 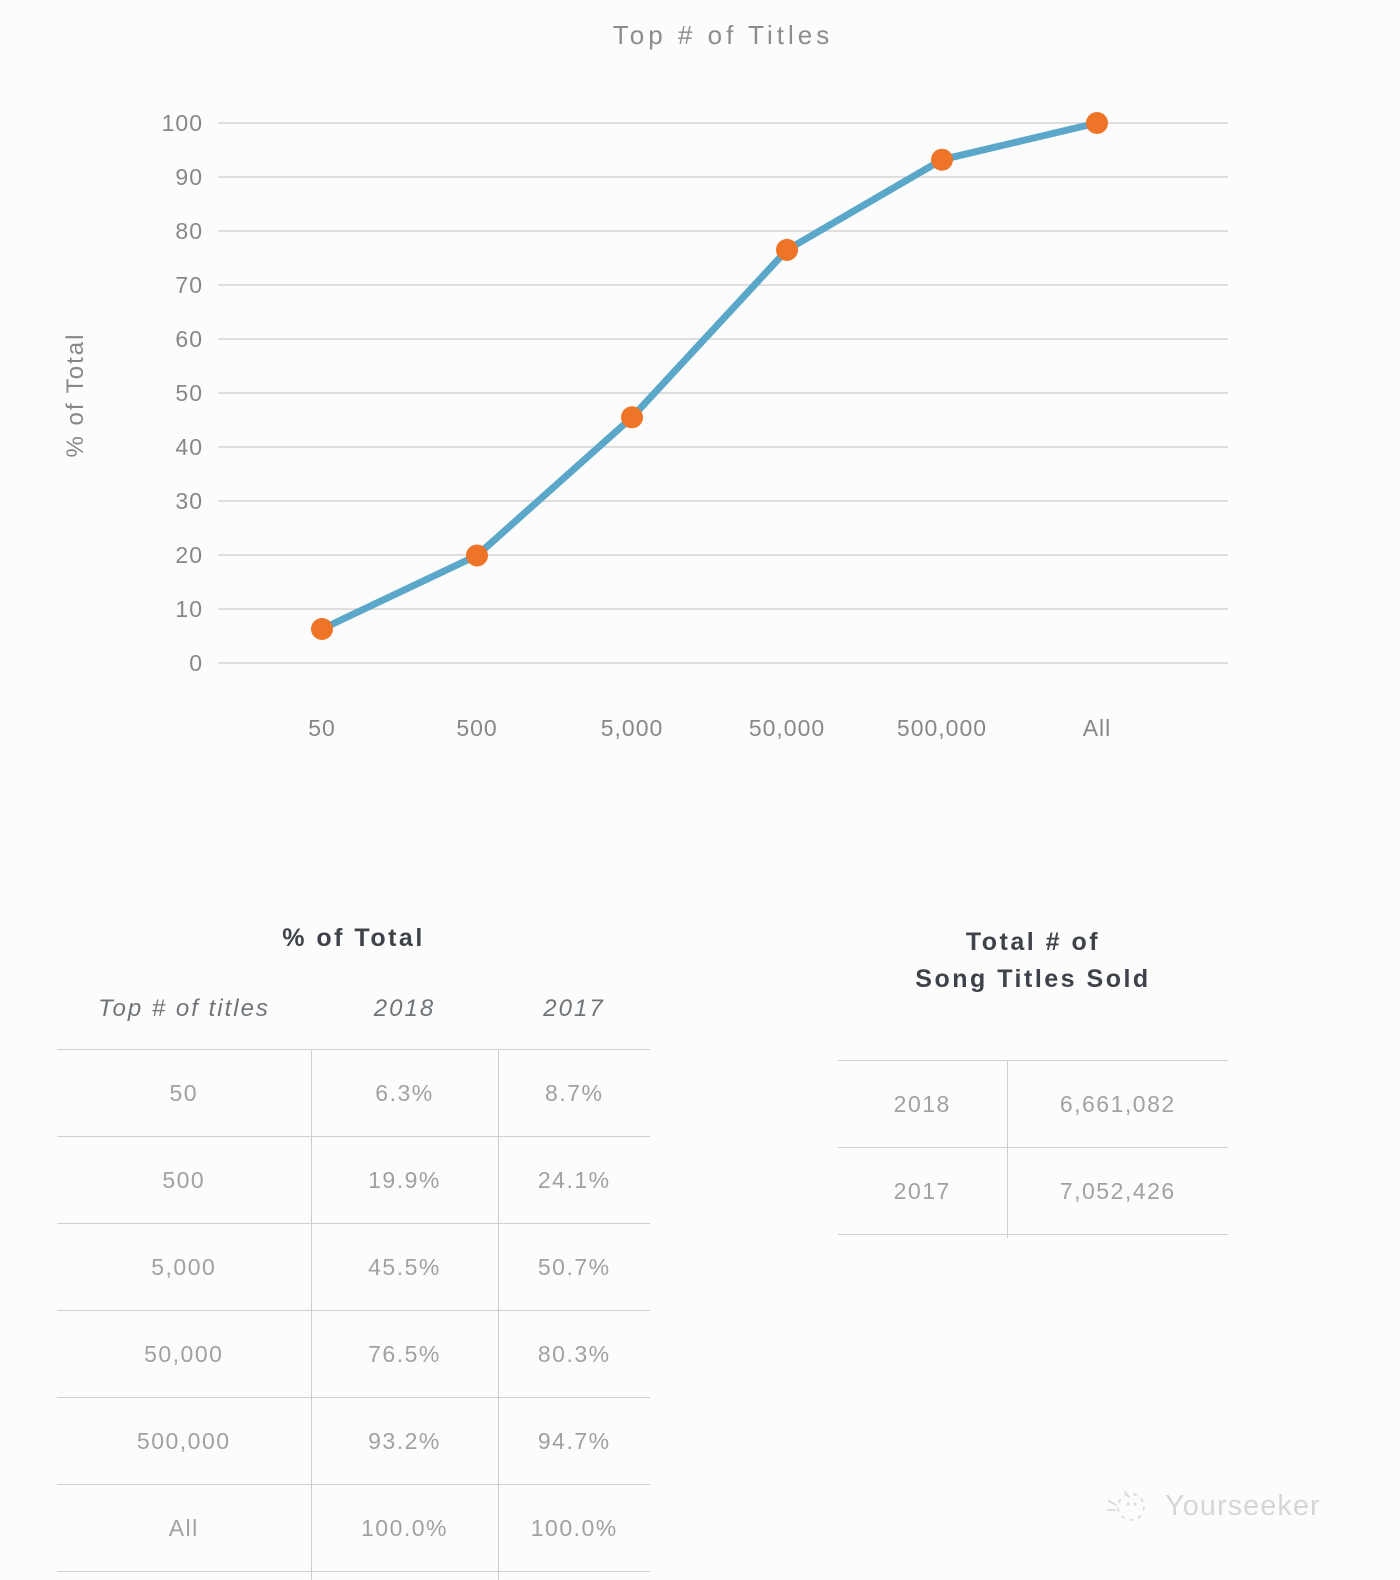 I want to click on y-tick-label: 50, so click(x=189, y=393).